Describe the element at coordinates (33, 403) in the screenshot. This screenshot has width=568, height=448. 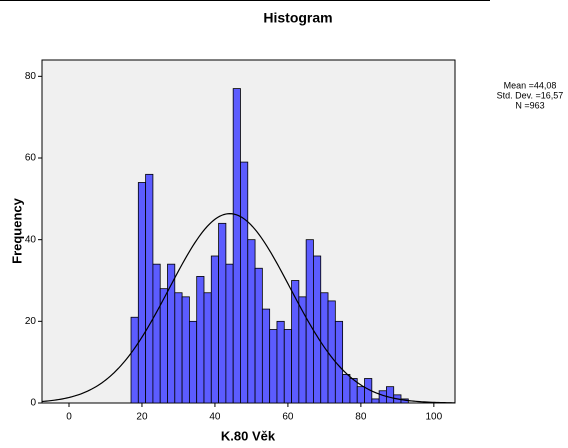
I see `y-tick-label: 0` at that location.